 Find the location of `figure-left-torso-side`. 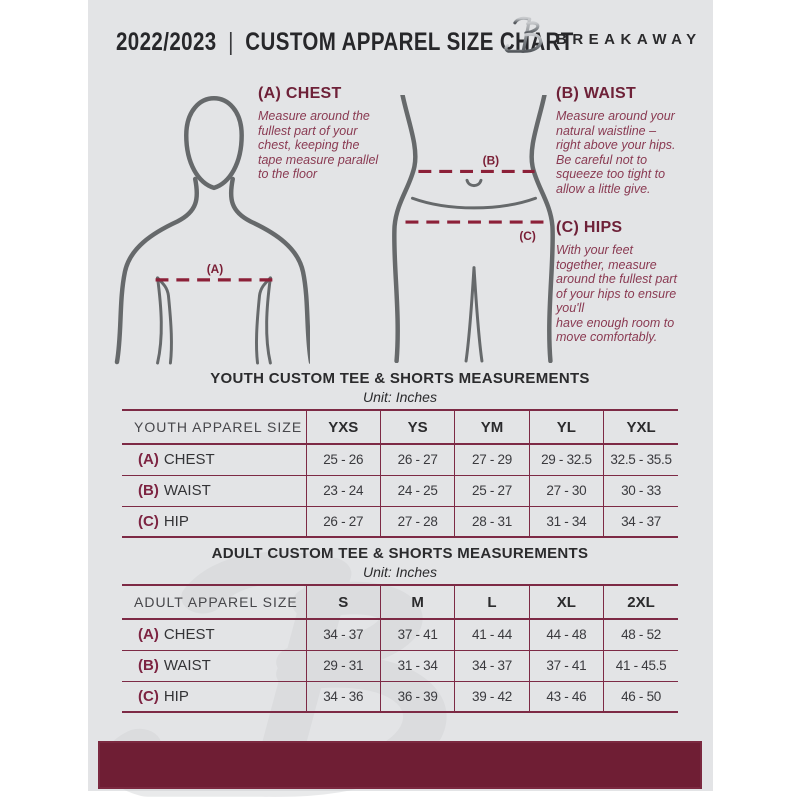

figure-left-torso-side is located at coordinates (405, 229).